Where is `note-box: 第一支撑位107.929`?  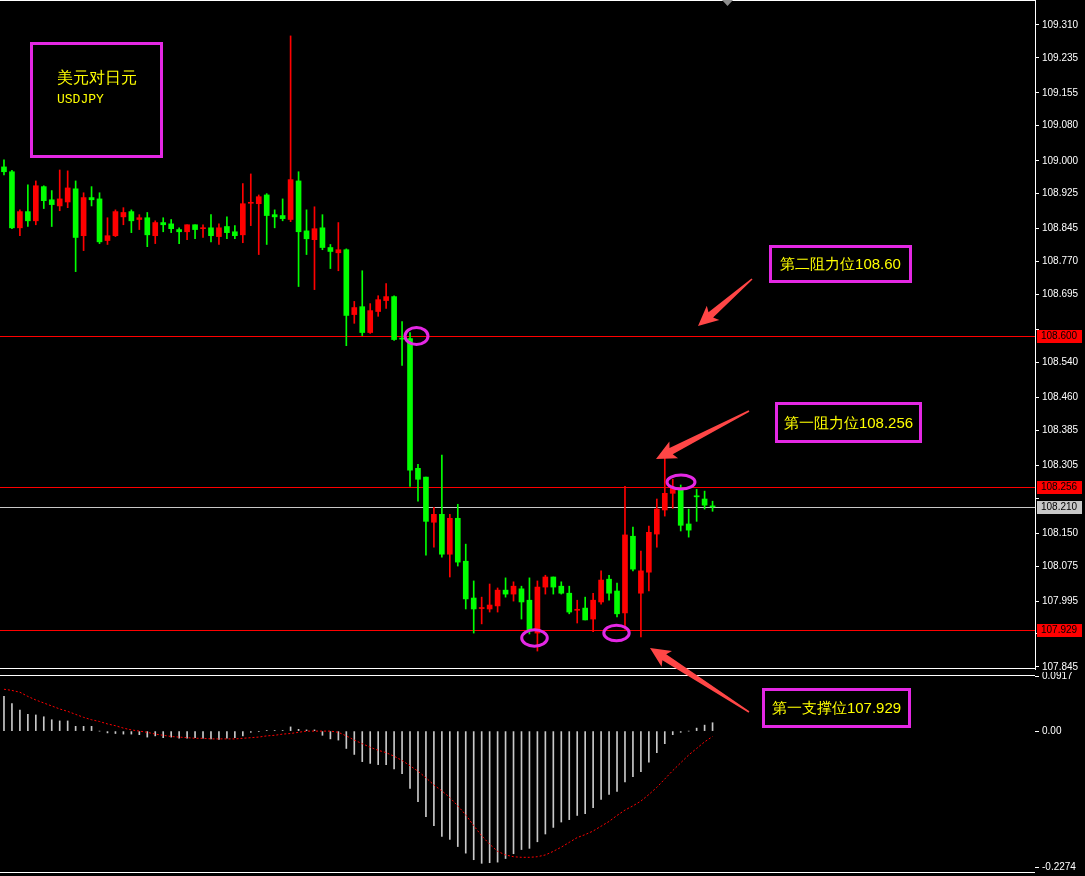 note-box: 第一支撑位107.929 is located at coordinates (836, 708).